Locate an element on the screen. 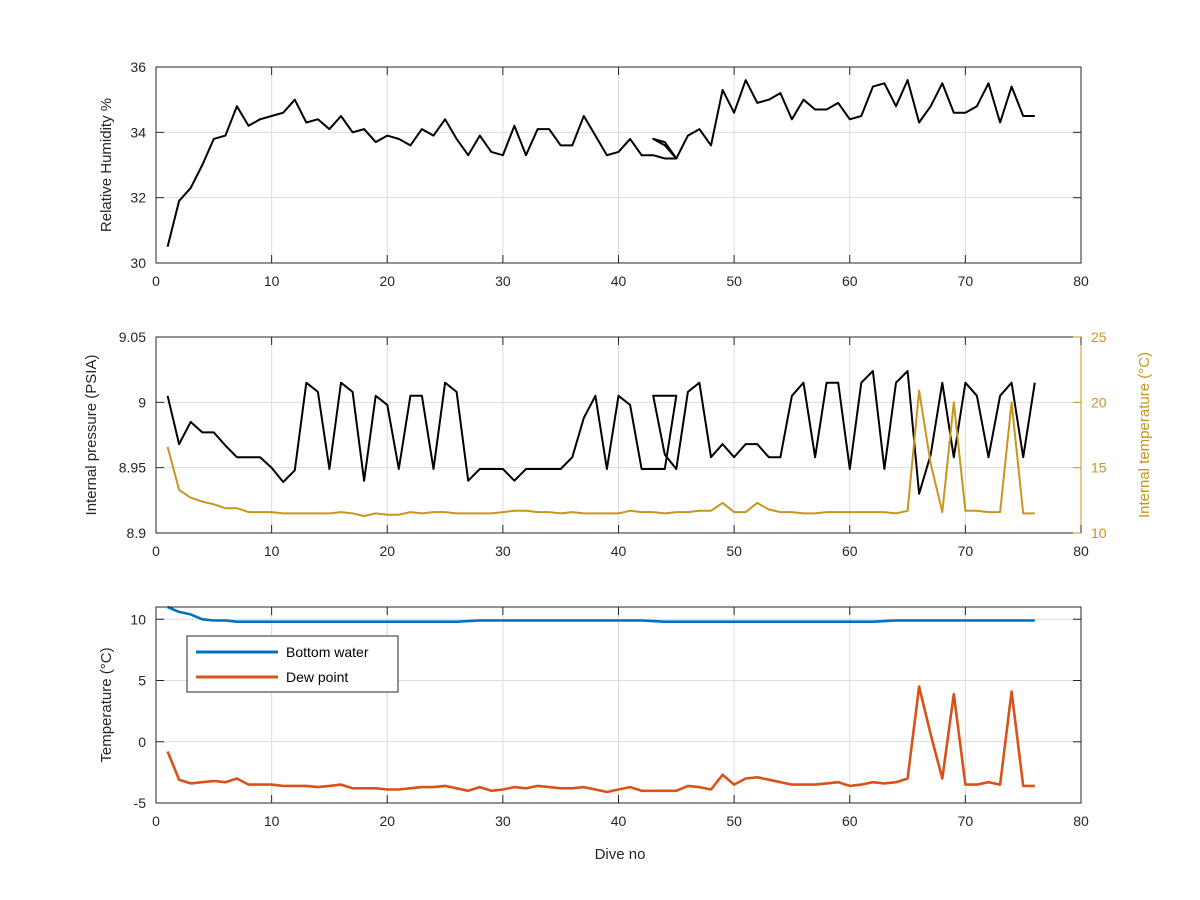  legend-label-dew-point: Dew point is located at coordinates (317, 677).